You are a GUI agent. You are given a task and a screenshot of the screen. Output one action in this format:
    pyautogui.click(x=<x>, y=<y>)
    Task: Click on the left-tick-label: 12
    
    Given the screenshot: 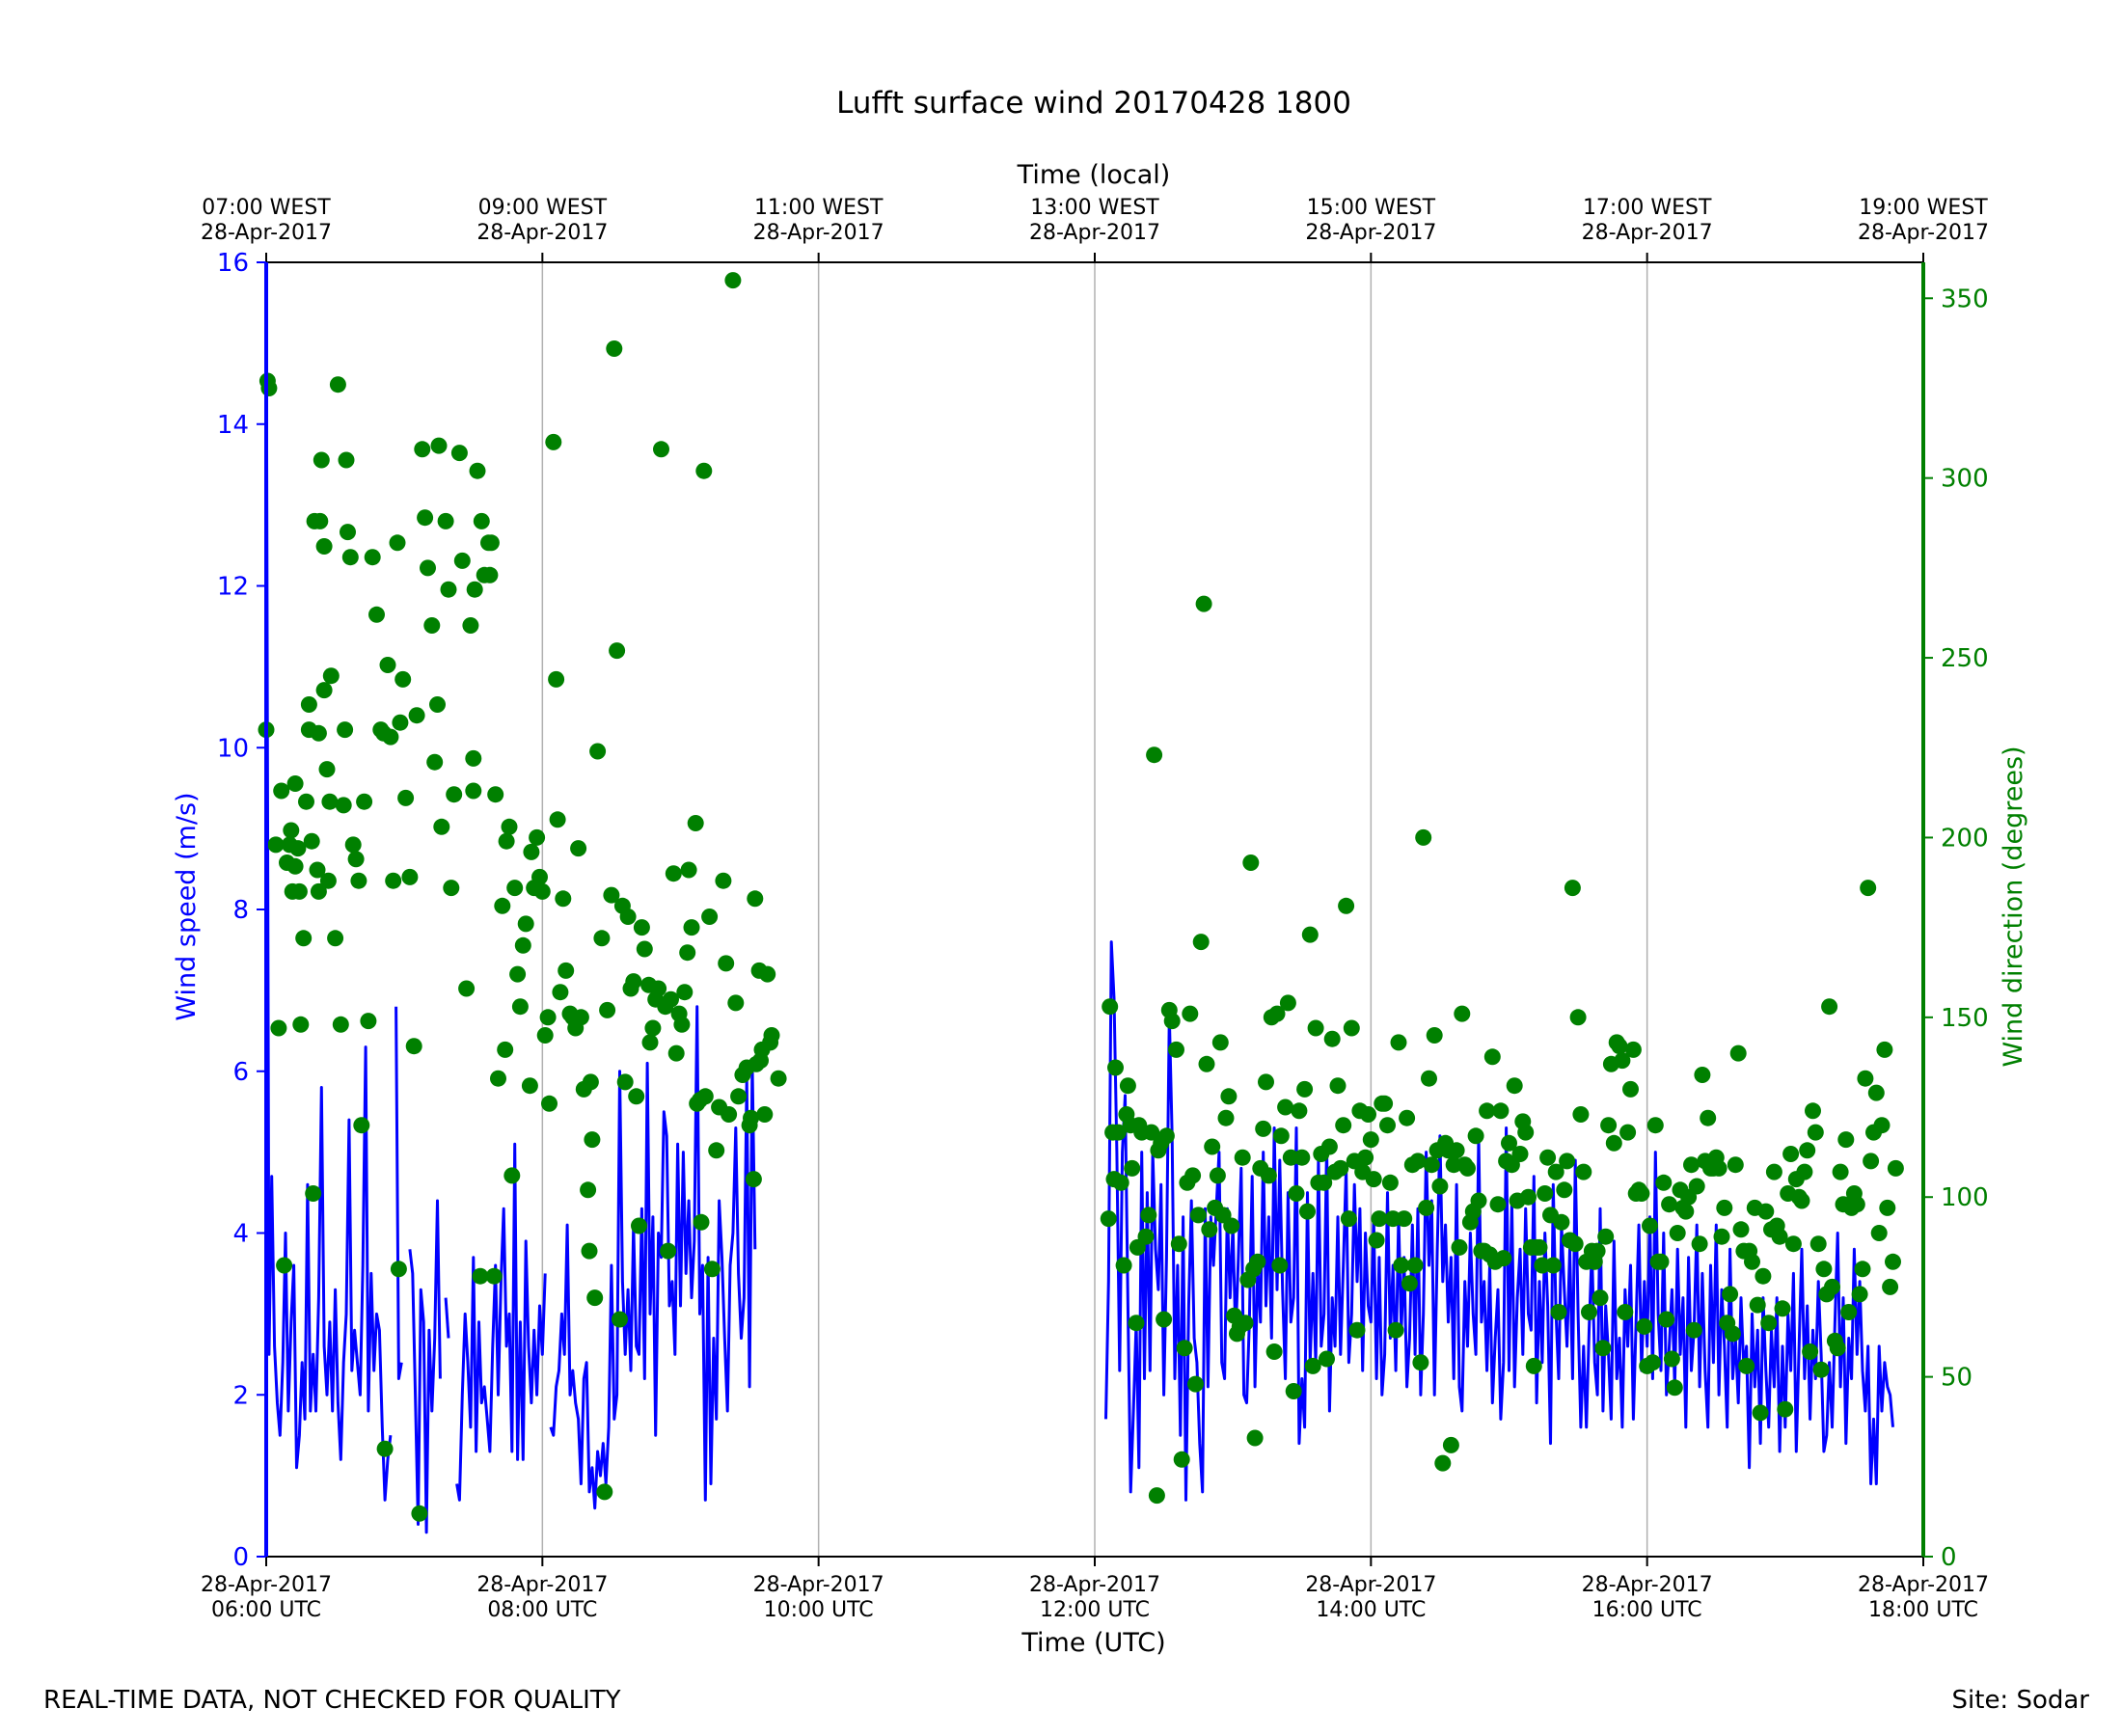 What is the action you would take?
    pyautogui.click(x=233, y=588)
    